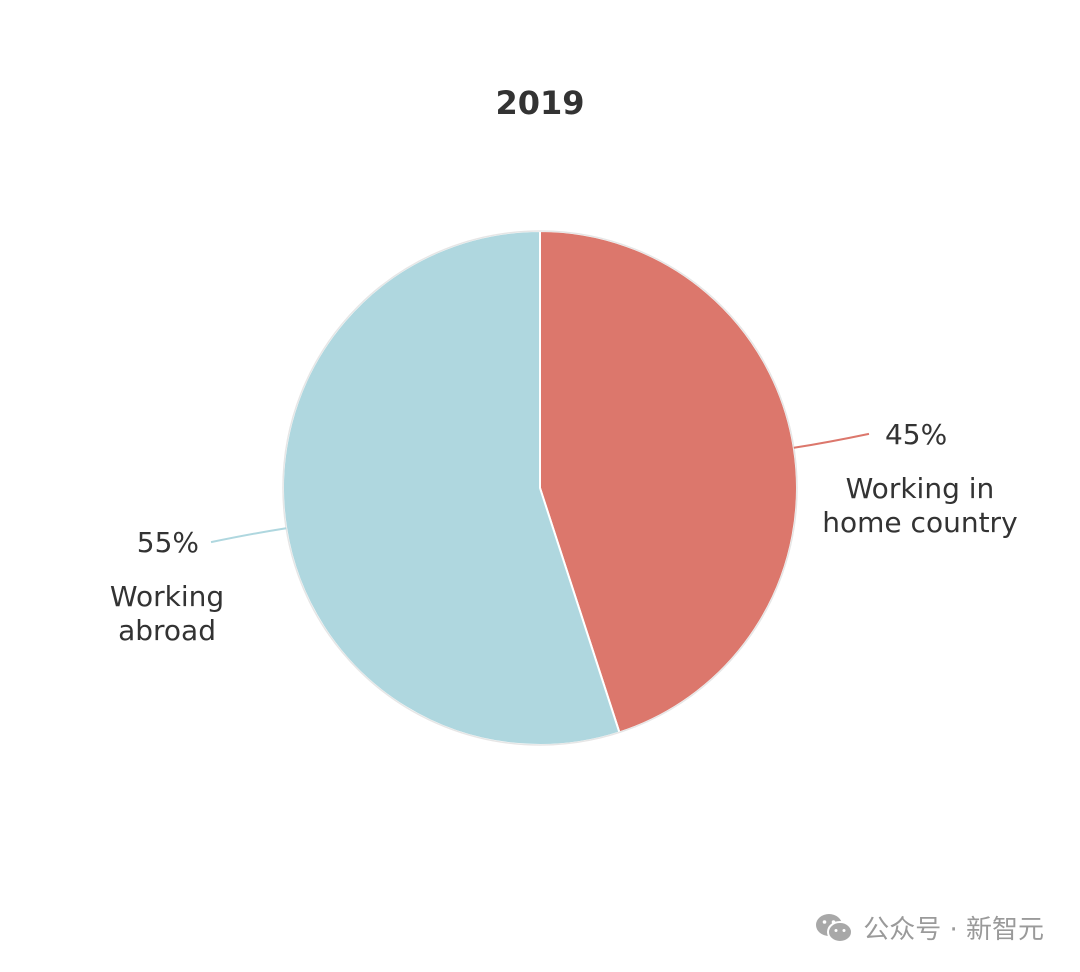  I want to click on category-label-0-line-1: home country, so click(919, 522).